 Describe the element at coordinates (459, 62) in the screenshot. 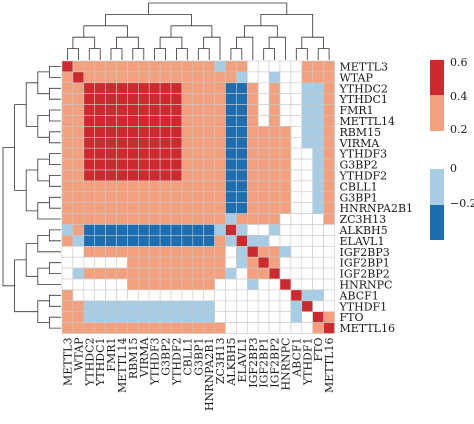

I see `colorbar-tick-label: 0.6` at that location.